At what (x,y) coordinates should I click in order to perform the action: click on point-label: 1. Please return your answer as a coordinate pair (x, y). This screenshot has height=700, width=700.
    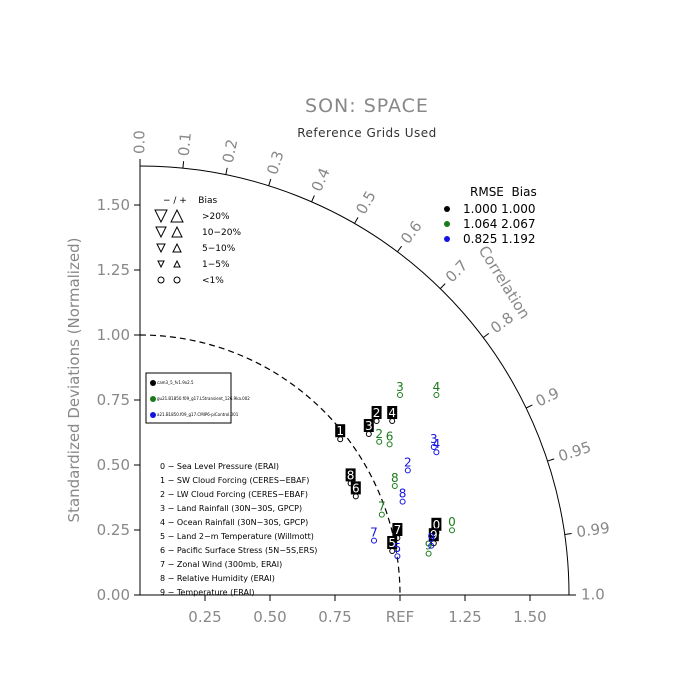
    Looking at the image, I should click on (340, 431).